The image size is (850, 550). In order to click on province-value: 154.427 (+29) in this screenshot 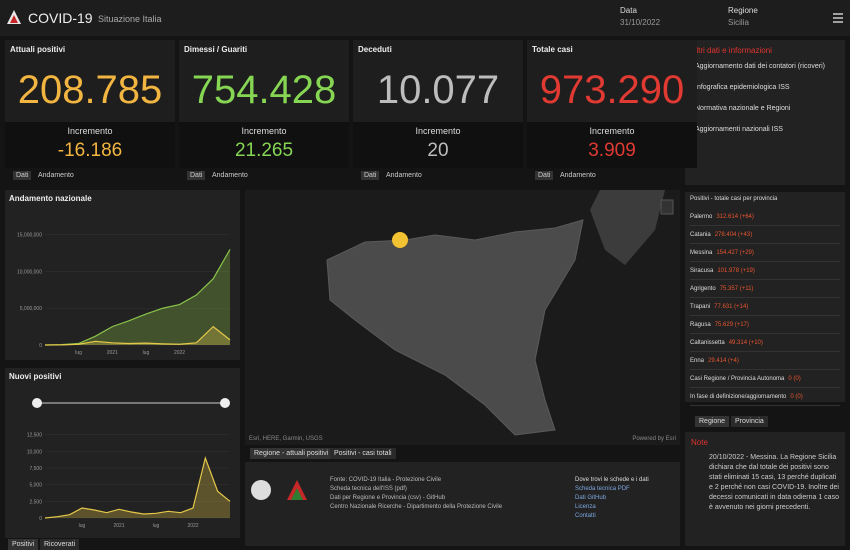, I will do `click(735, 252)`.